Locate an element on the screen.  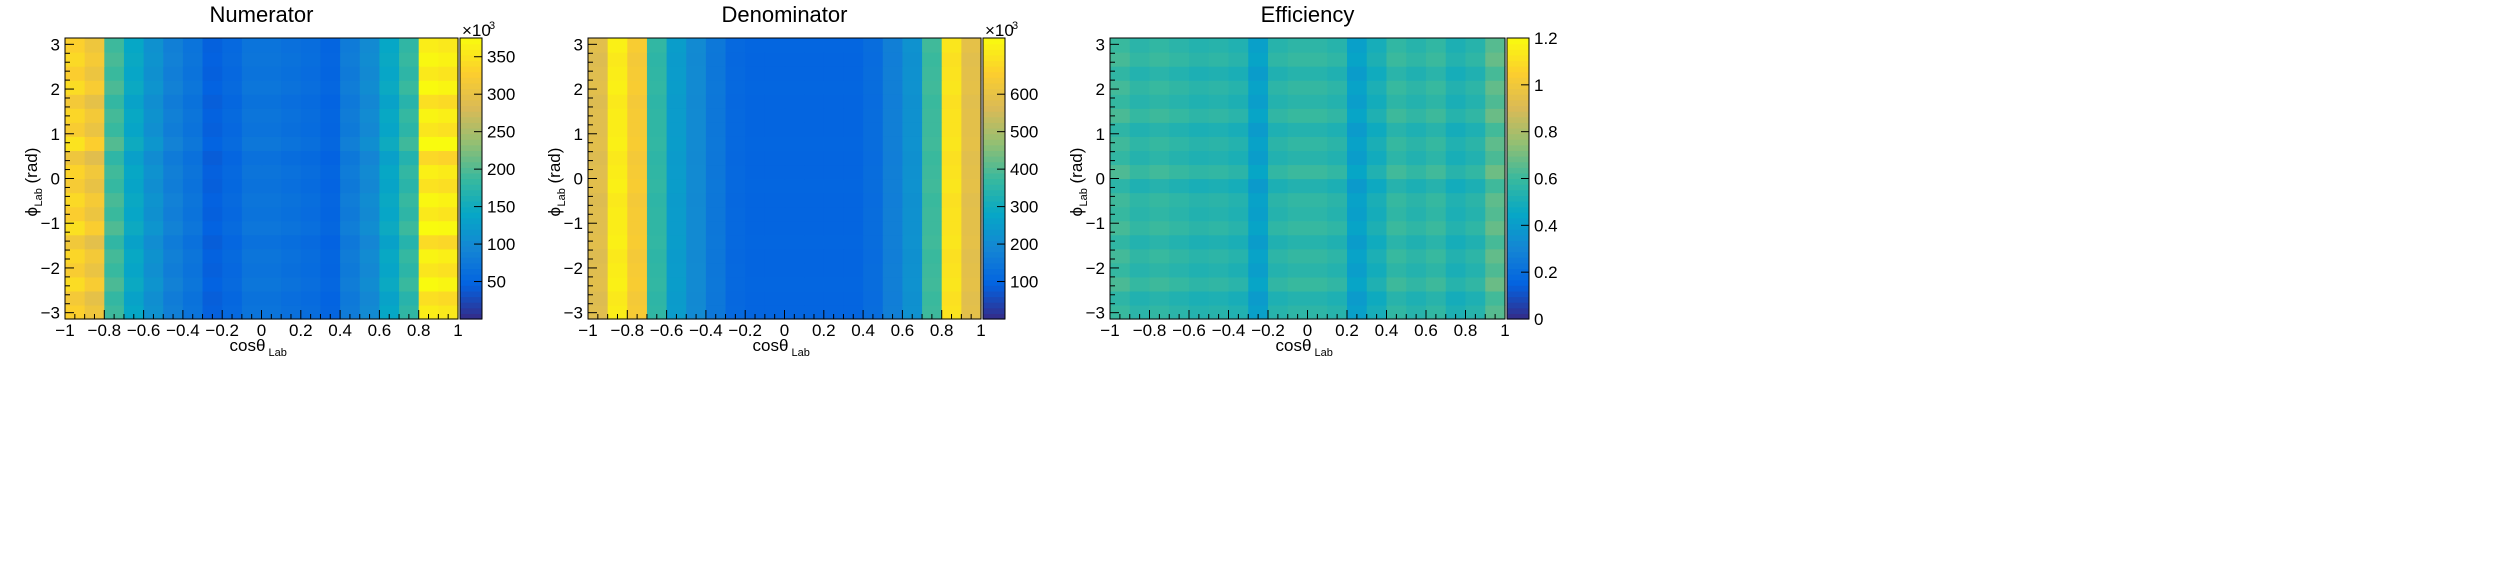
x-tick-label: 0.4 is located at coordinates (863, 330).